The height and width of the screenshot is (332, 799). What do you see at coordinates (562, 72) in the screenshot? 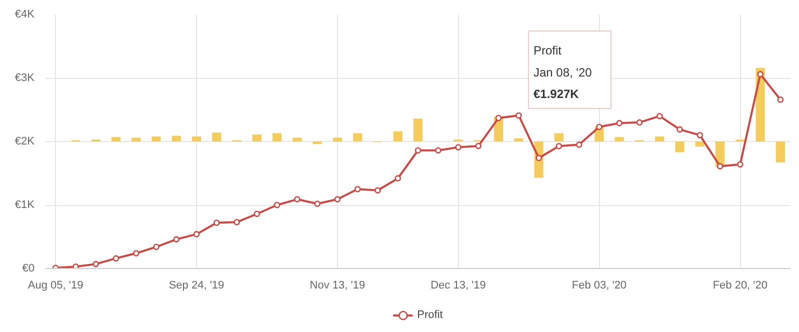
I see `annotation: Profit Jan 08, '20 €1.927K` at bounding box center [562, 72].